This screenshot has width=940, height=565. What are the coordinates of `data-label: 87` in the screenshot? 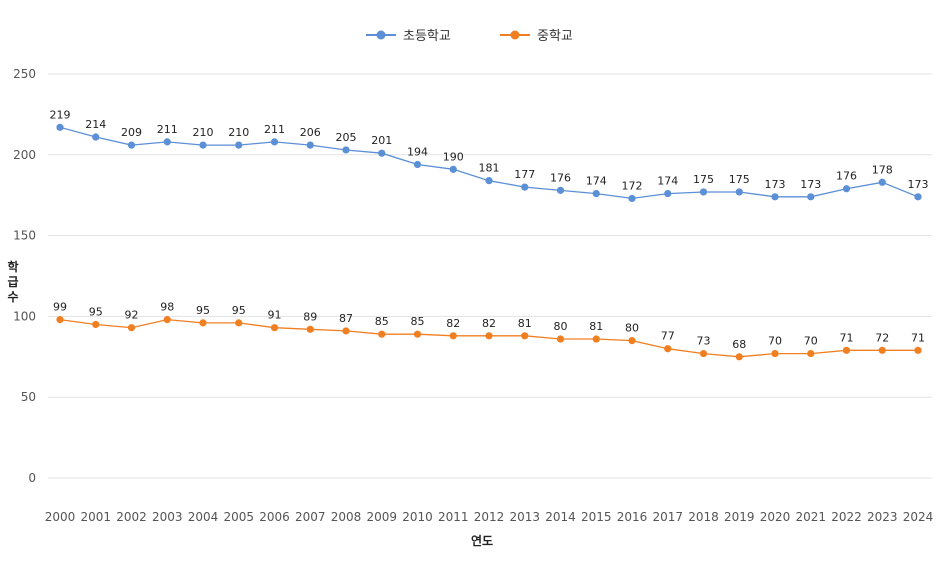 It's located at (346, 318).